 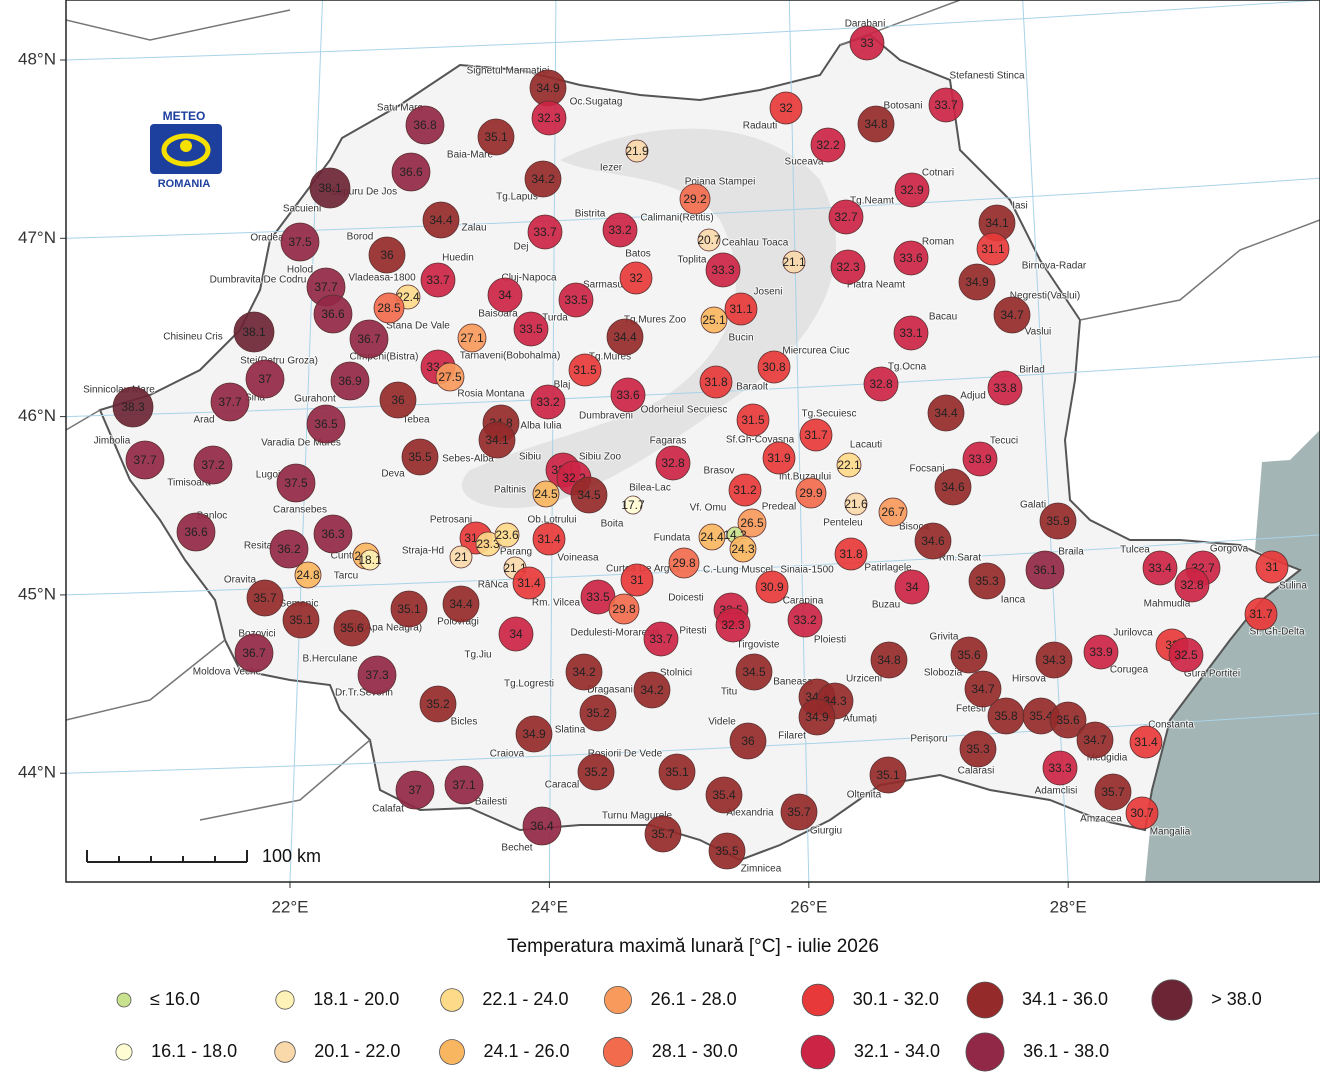 I want to click on place-name: Craiova, so click(x=507, y=754).